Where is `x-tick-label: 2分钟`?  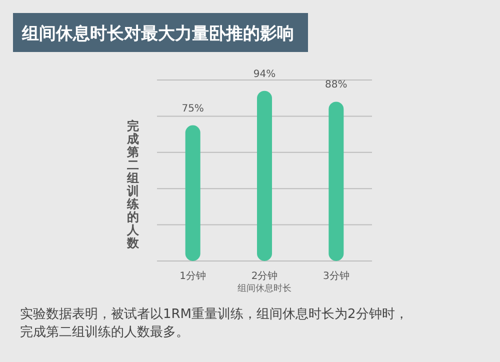
x-tick-label: 2分钟 is located at coordinates (264, 276).